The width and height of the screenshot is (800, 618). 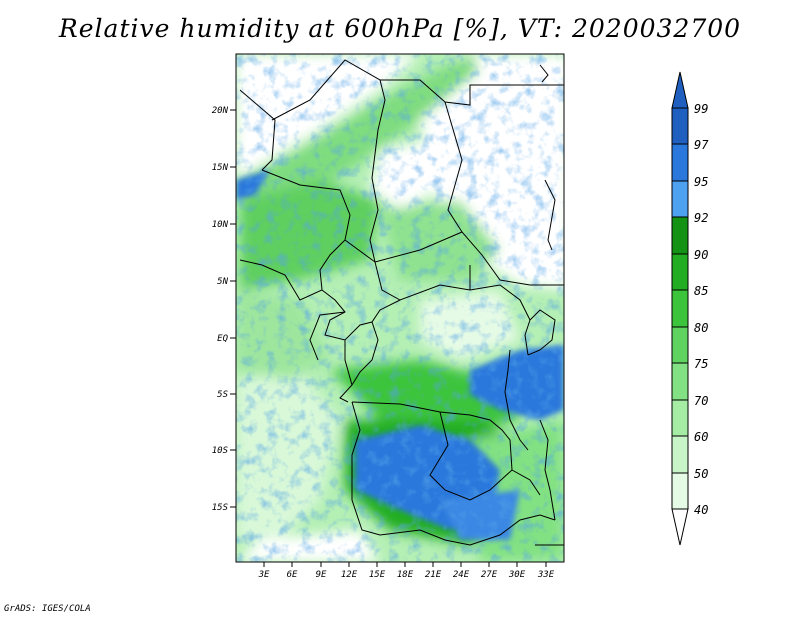 What do you see at coordinates (264, 575) in the screenshot?
I see `svg-text: 3E` at bounding box center [264, 575].